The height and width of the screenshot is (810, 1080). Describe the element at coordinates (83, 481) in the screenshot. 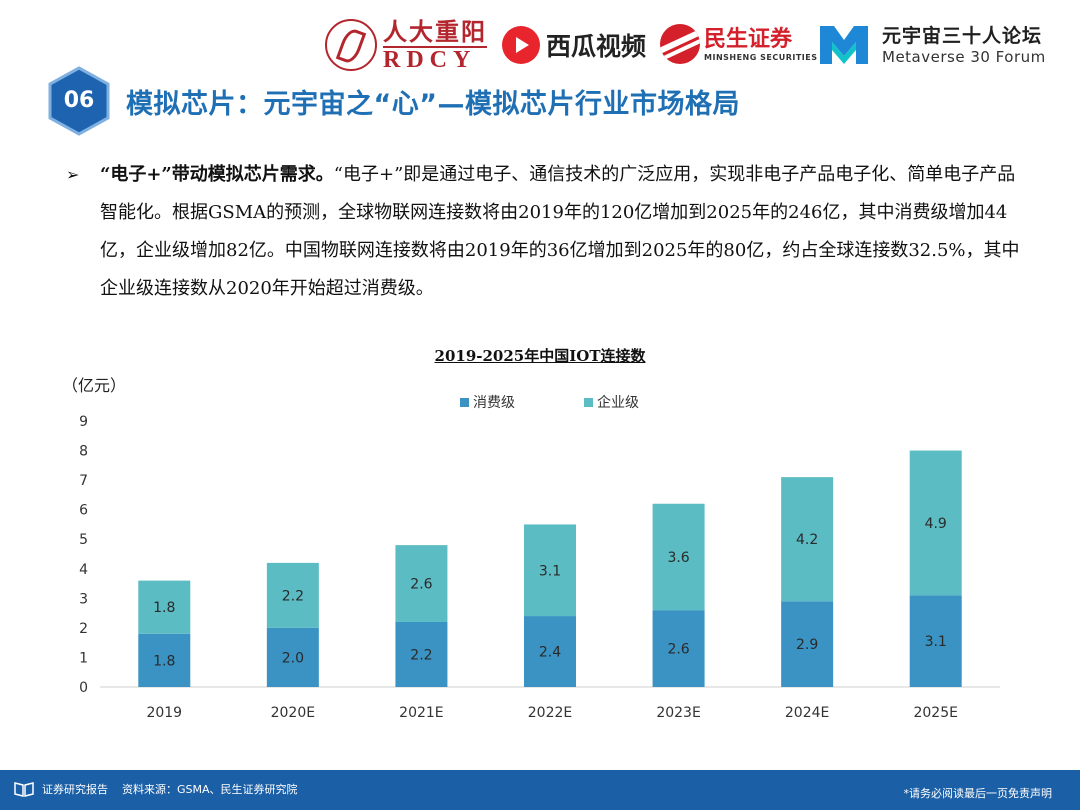

I see `y-tick-label: 7` at that location.